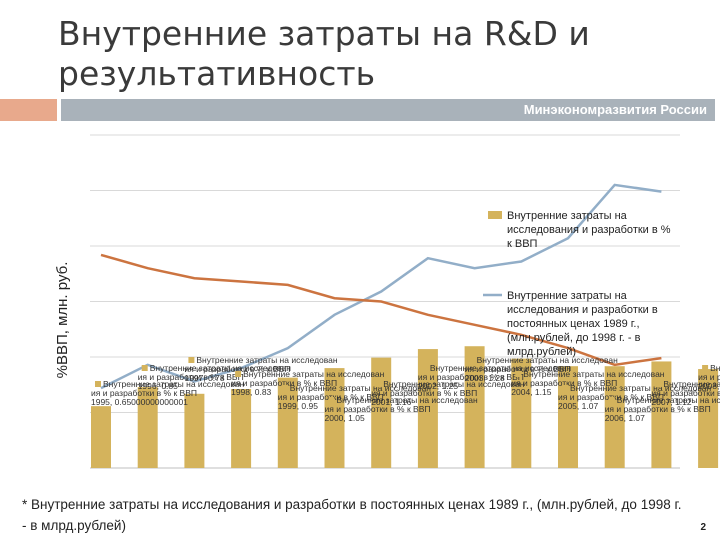  What do you see at coordinates (614, 417) in the screenshot?
I see `bar-2006` at bounding box center [614, 417].